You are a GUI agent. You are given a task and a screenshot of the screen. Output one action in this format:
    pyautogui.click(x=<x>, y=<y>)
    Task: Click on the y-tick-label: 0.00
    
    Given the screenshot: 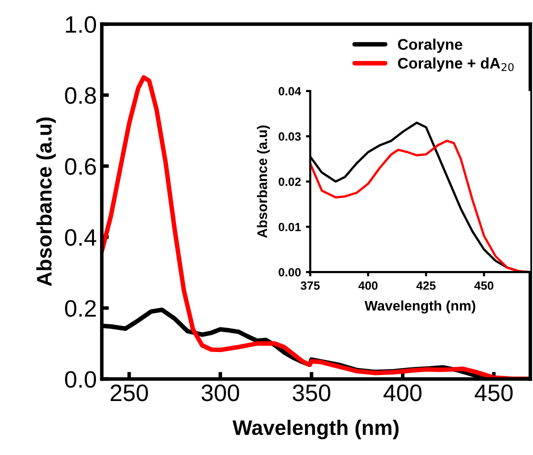 What is the action you would take?
    pyautogui.click(x=289, y=272)
    